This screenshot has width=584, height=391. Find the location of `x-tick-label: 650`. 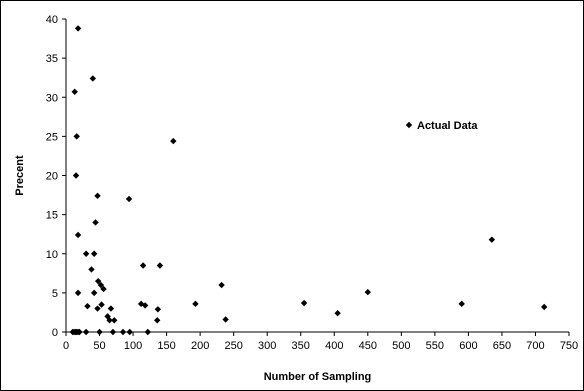

x-tick-label: 650 is located at coordinates (502, 346).